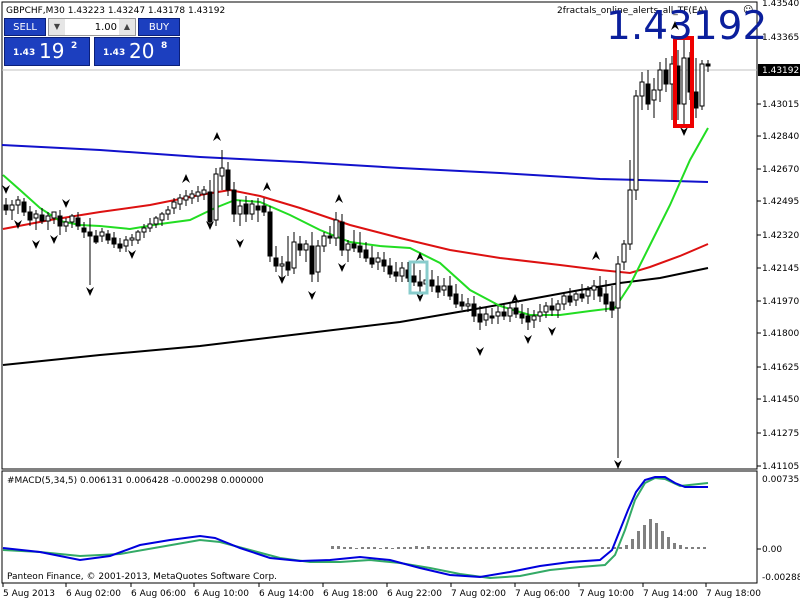 Image resolution: width=800 pixels, height=600 pixels. Describe the element at coordinates (127, 27) in the screenshot. I see `lot-increase-icon: ▲` at that location.